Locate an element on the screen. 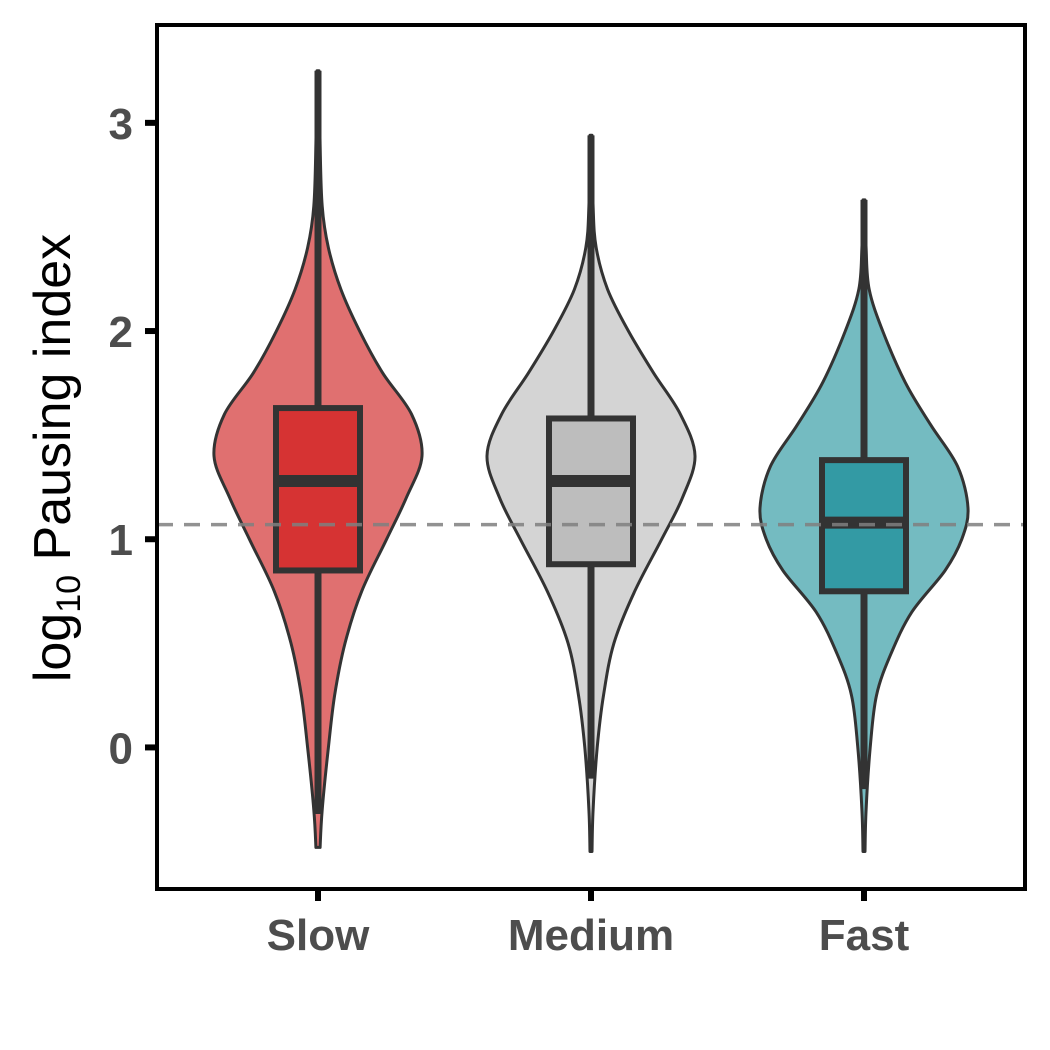 The image size is (1050, 1050). y-axis-title-base: log is located at coordinates (53, 647).